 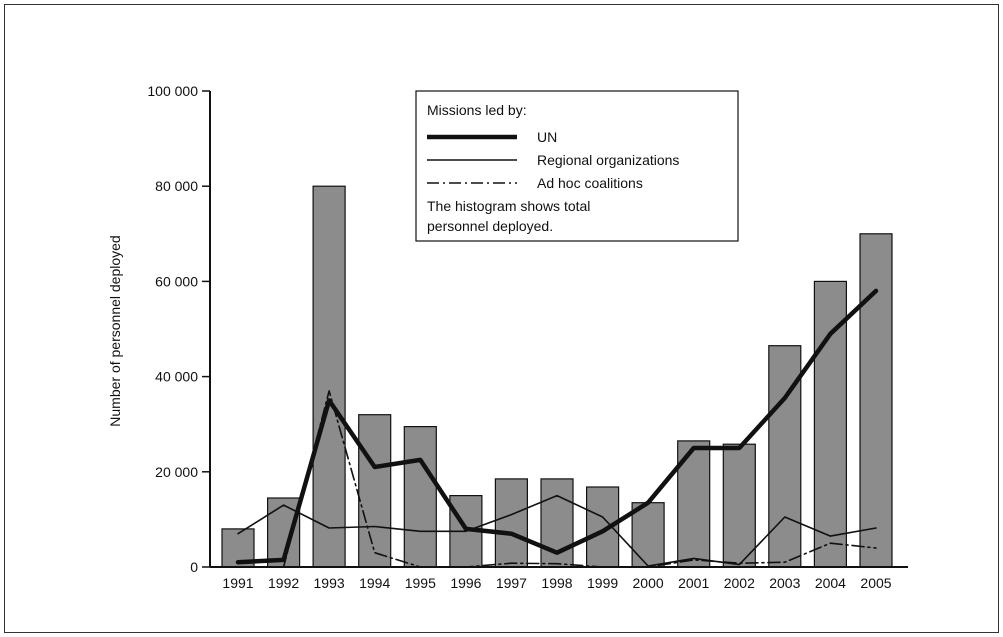 I want to click on y-axis-label: Number of personnel deployed, so click(x=115, y=330).